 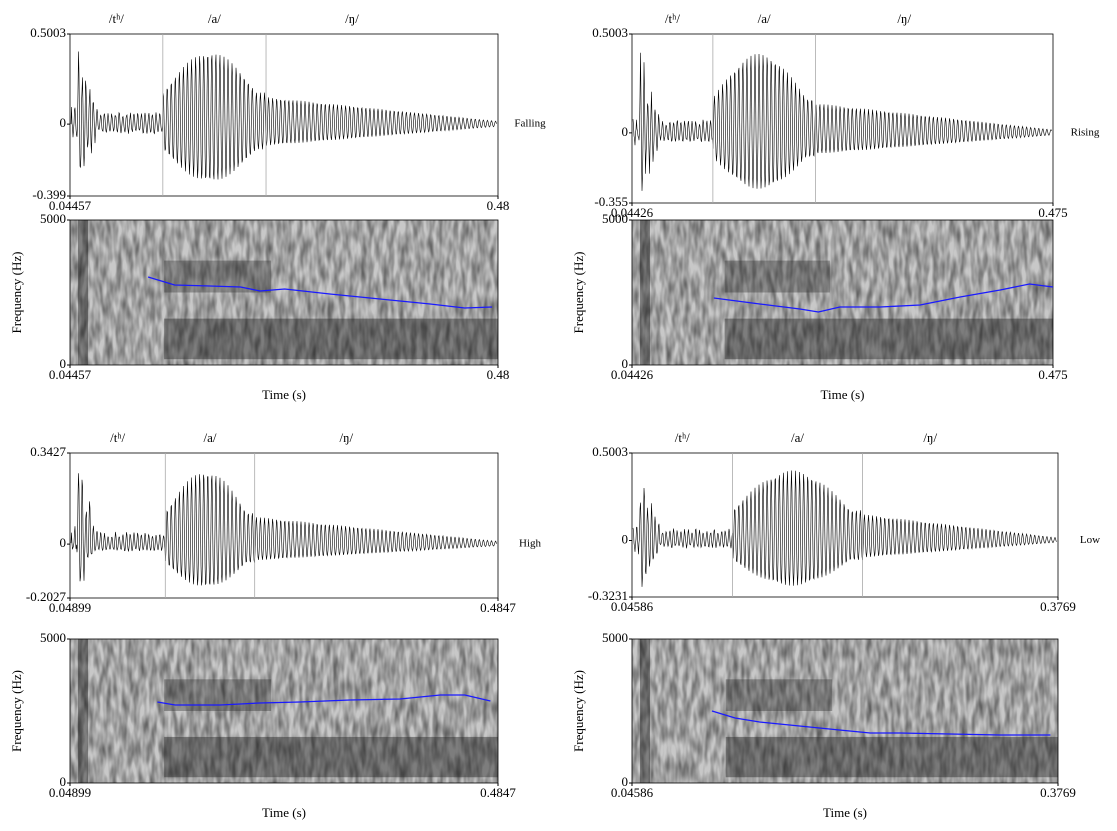 What do you see at coordinates (611, 201) in the screenshot?
I see `y-tick-label: -0.355` at bounding box center [611, 201].